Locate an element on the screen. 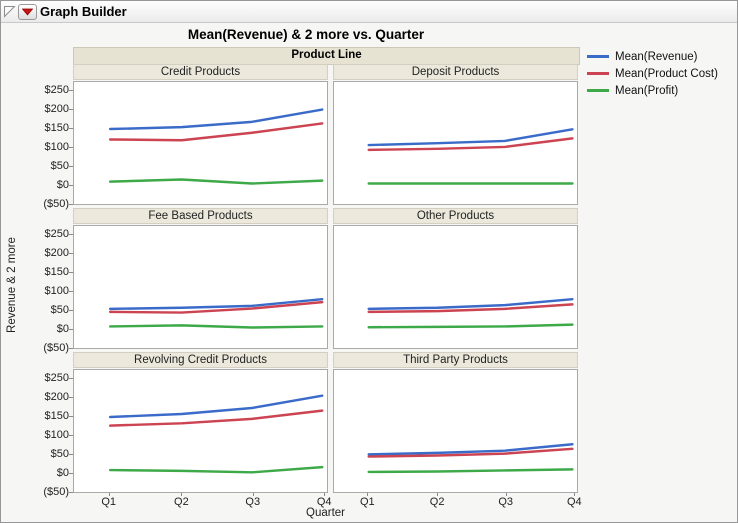  red-triangle-icon is located at coordinates (27, 12).